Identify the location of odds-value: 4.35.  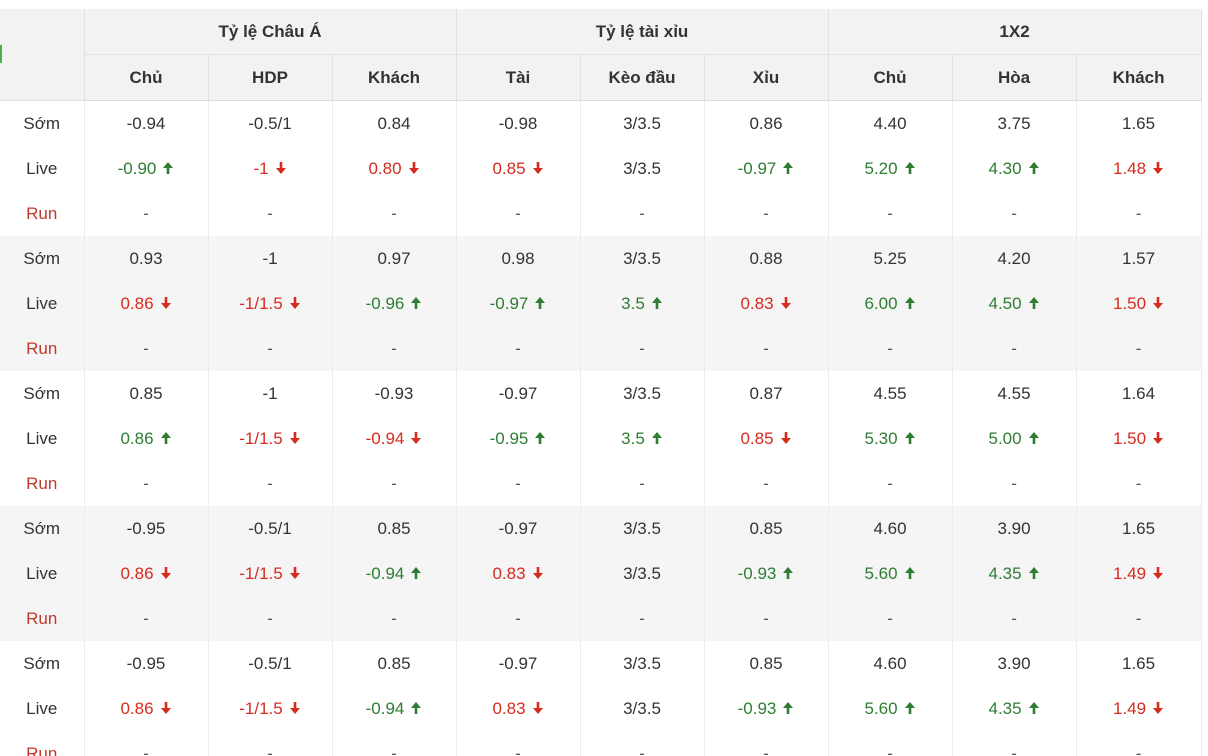
(1005, 573).